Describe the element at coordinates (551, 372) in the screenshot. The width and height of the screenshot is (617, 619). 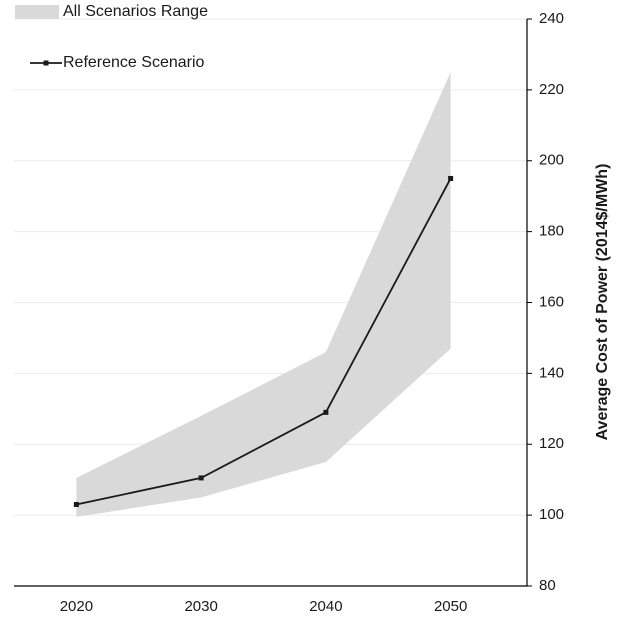
I see `y-tick-label: 140` at that location.